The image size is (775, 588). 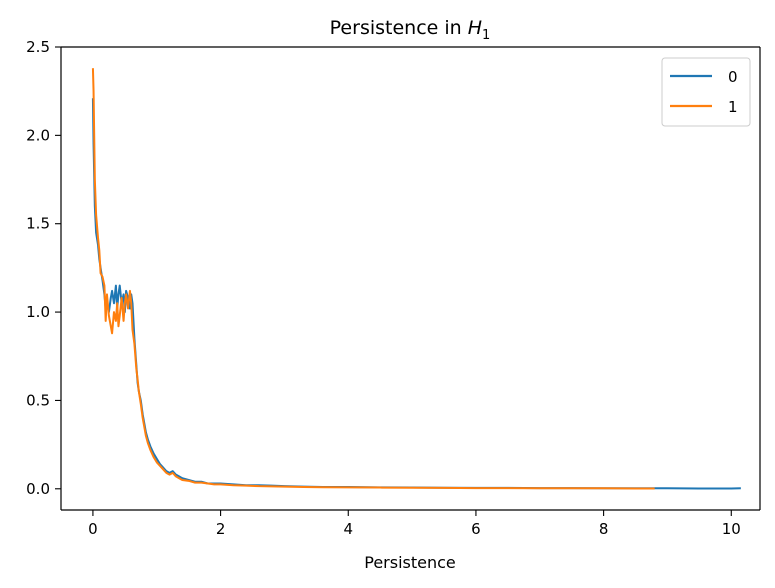 What do you see at coordinates (706, 92) in the screenshot?
I see `legend: 0 1` at bounding box center [706, 92].